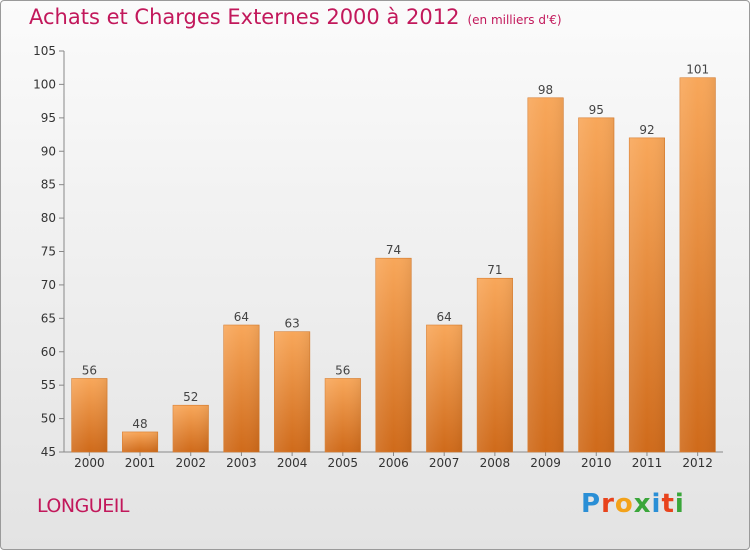  I want to click on y-tick-label: 100, so click(44, 84).